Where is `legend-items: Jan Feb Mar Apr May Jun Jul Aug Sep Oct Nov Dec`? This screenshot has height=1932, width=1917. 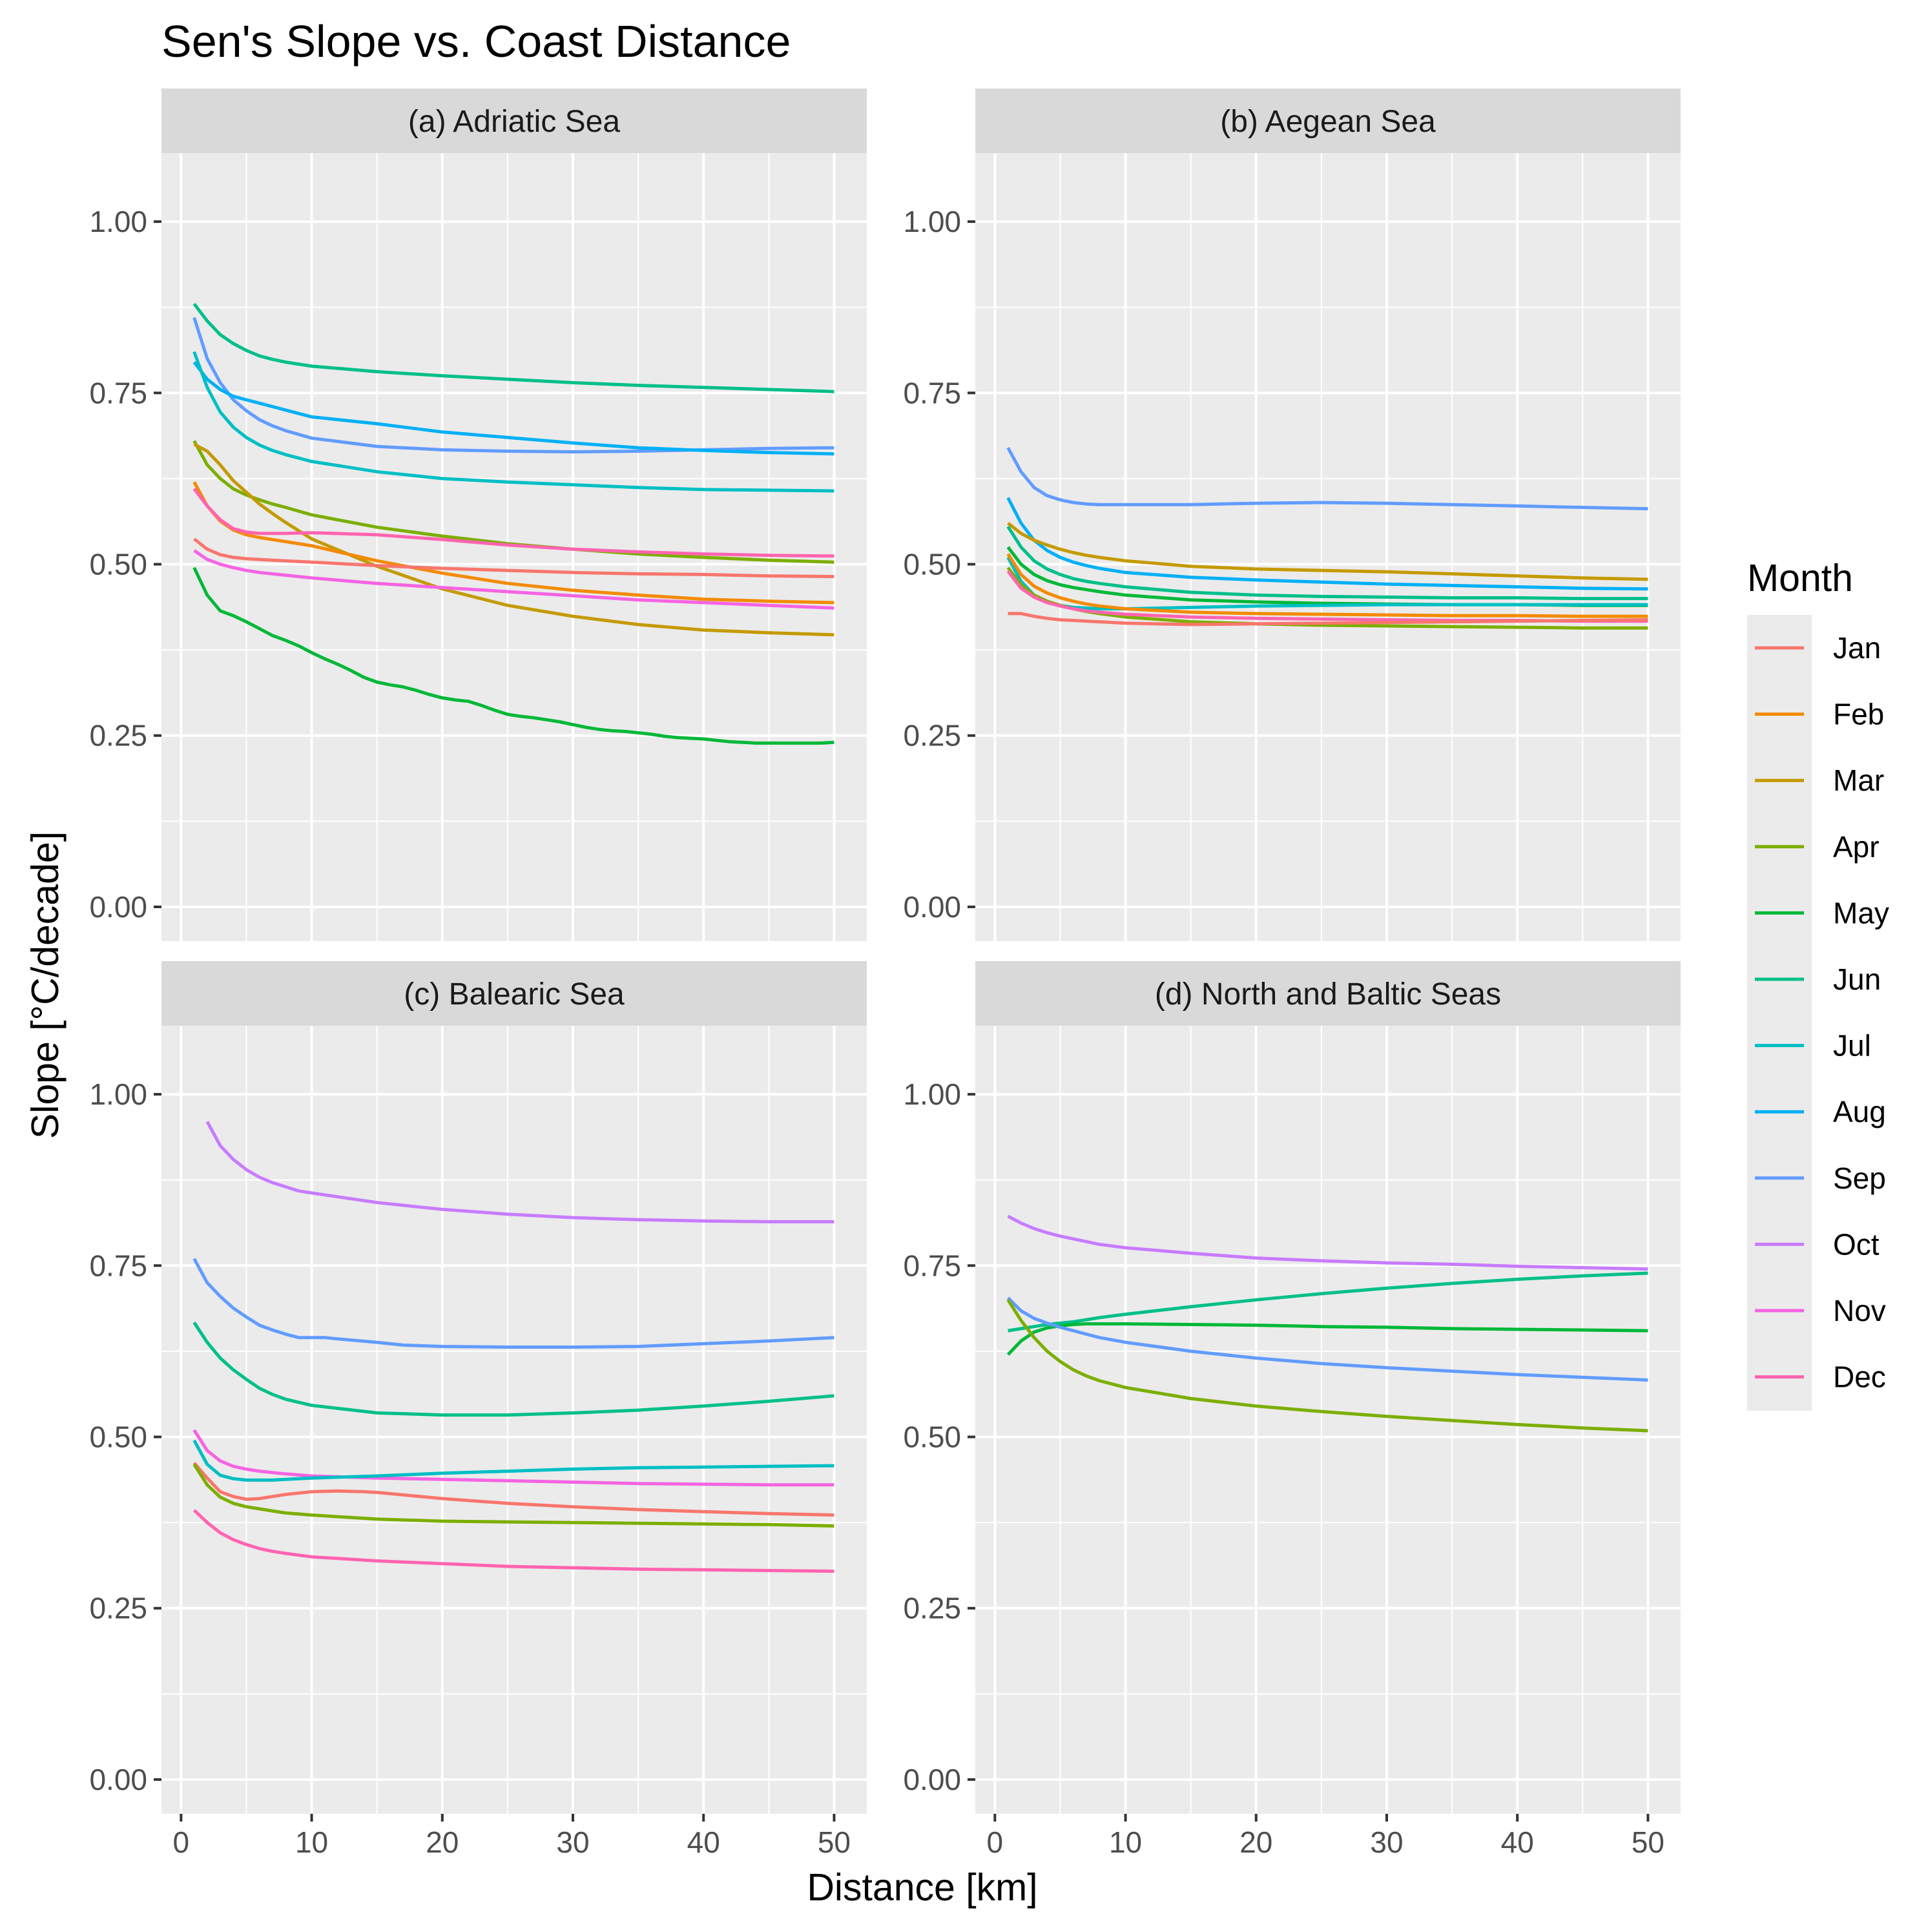
legend-items: Jan Feb Mar Apr May Jun Jul Aug Sep Oct Nov Dec is located at coordinates (1822, 1012).